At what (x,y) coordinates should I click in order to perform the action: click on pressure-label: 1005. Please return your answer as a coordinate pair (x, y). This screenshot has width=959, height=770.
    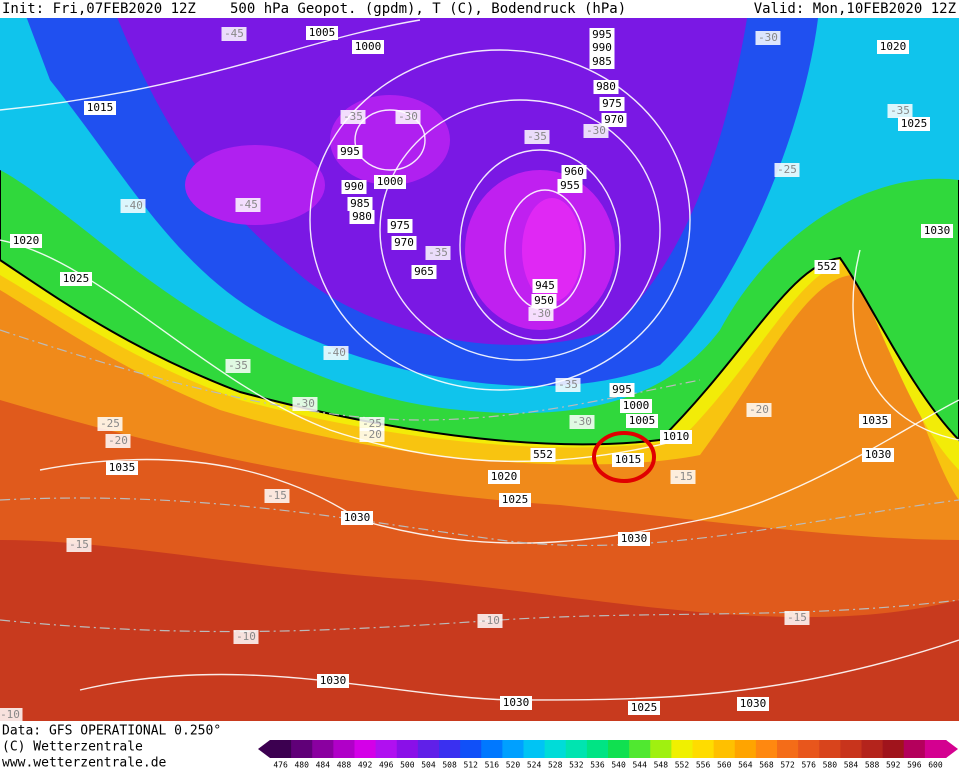
    Looking at the image, I should click on (322, 32).